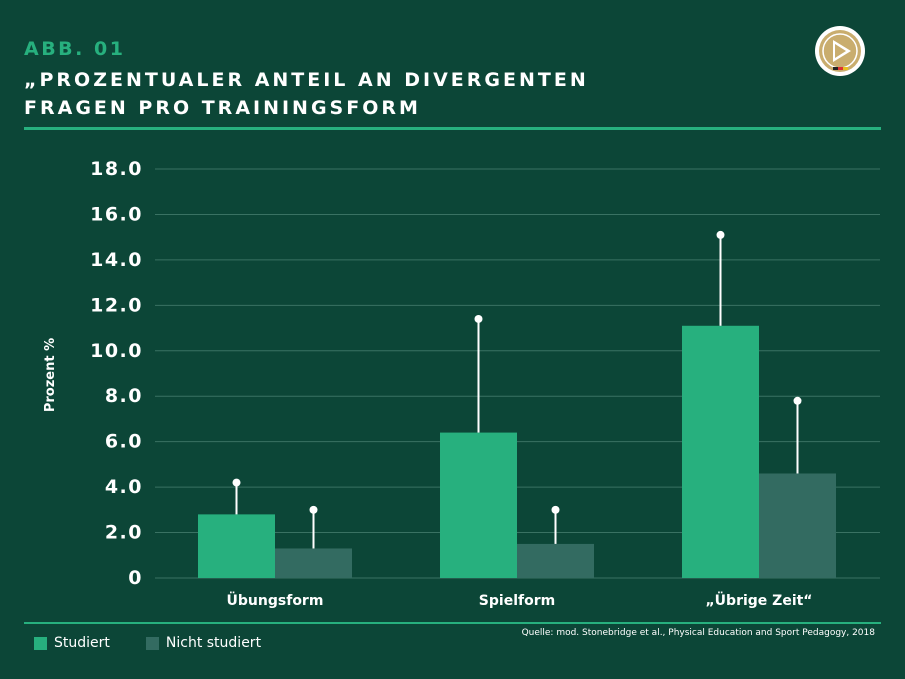 Image resolution: width=905 pixels, height=679 pixels. Describe the element at coordinates (135, 578) in the screenshot. I see `y-tick-label: 0` at that location.